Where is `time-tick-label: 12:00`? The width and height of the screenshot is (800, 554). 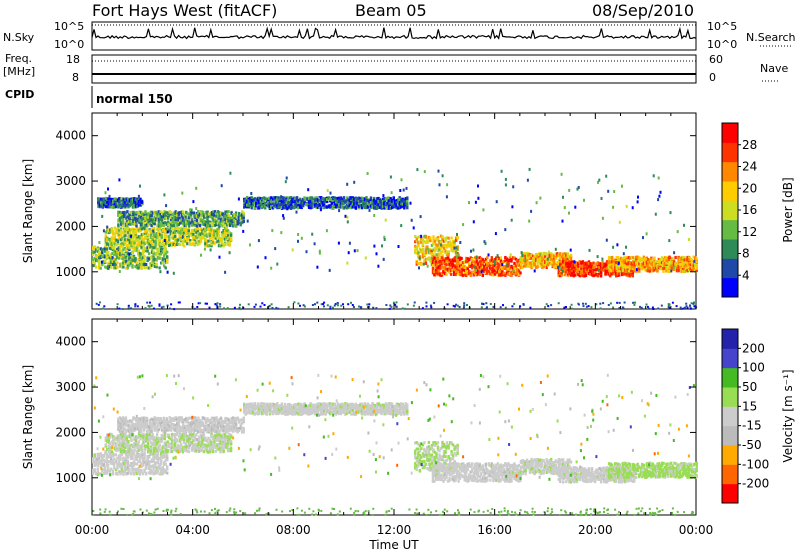
time-tick-label: 12:00 is located at coordinates (394, 530).